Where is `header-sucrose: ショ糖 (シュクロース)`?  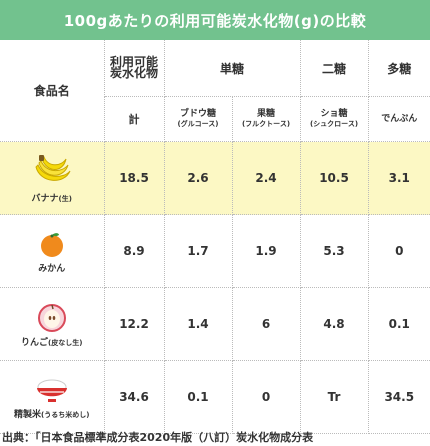 header-sucrose: ショ糖 (シュクロース) is located at coordinates (334, 119).